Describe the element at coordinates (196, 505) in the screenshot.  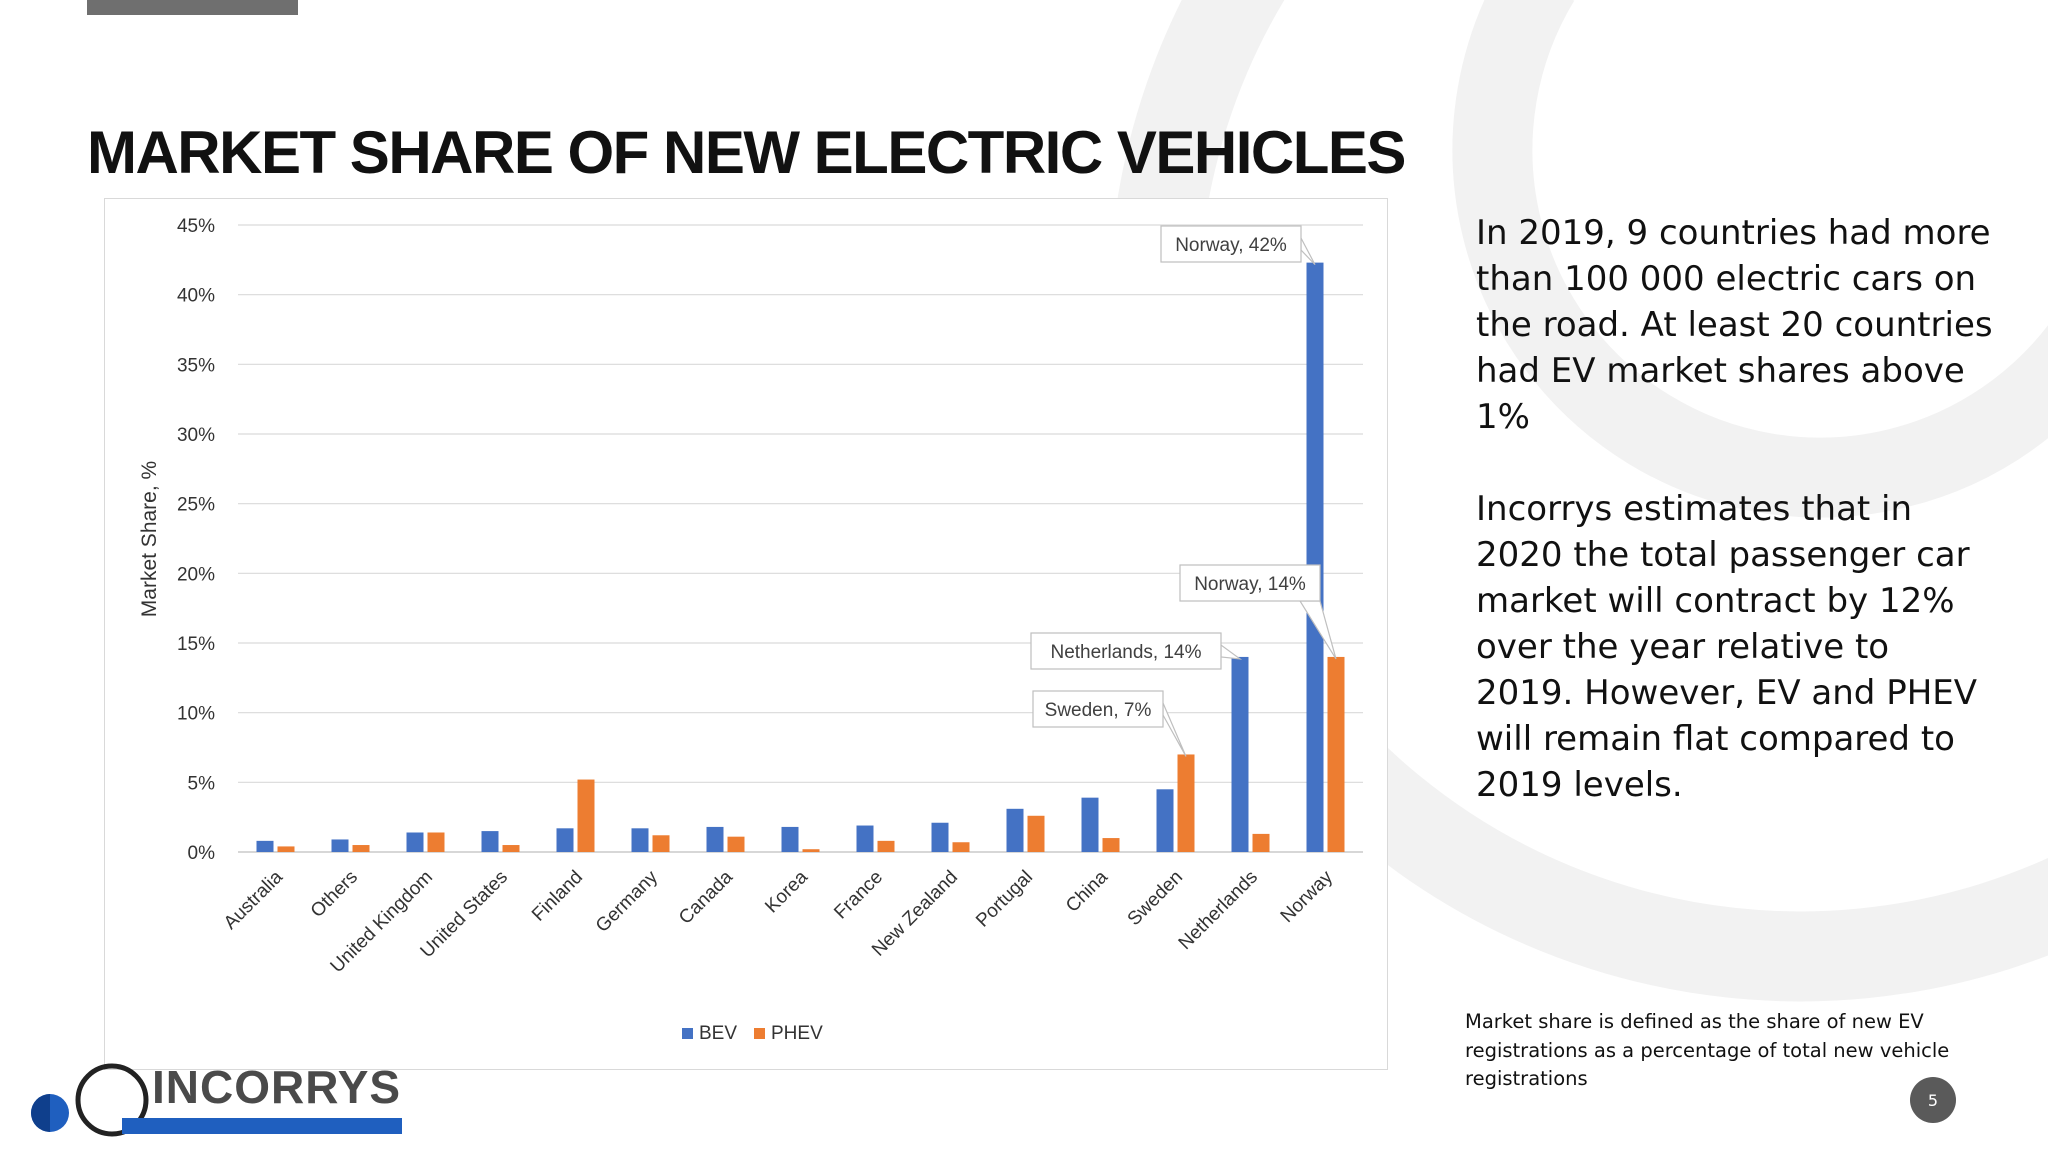
I see `y-tick-label: 25%` at that location.